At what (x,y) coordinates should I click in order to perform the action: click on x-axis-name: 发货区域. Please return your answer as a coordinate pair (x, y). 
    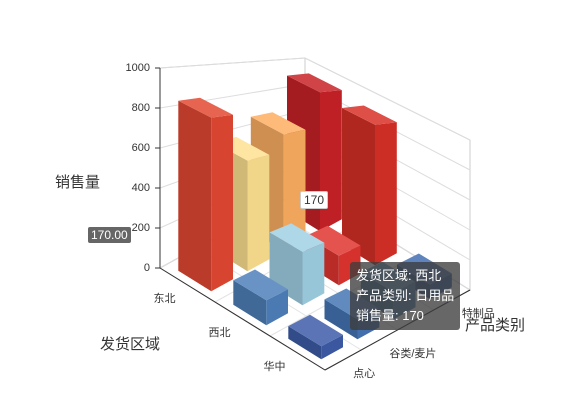
    Looking at the image, I should click on (130, 344).